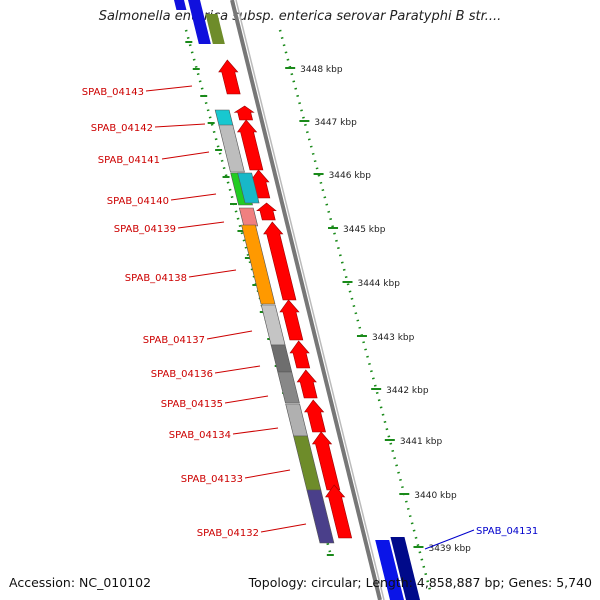 The width and height of the screenshot is (600, 600). Describe the element at coordinates (199, 22) in the screenshot. I see `gene-block-top-blue` at that location.